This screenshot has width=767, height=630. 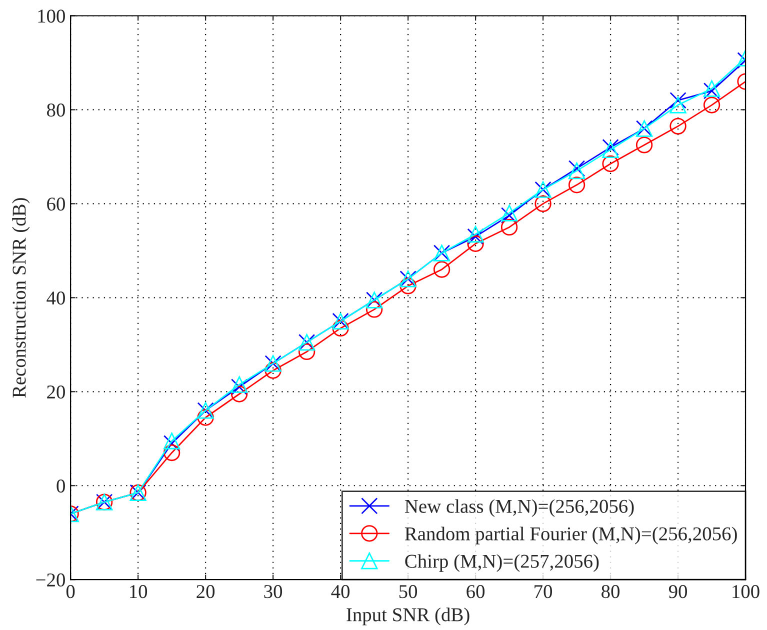 I want to click on legend-label: Random partial Fourier (M,N)=(256,2056), so click(x=570, y=535).